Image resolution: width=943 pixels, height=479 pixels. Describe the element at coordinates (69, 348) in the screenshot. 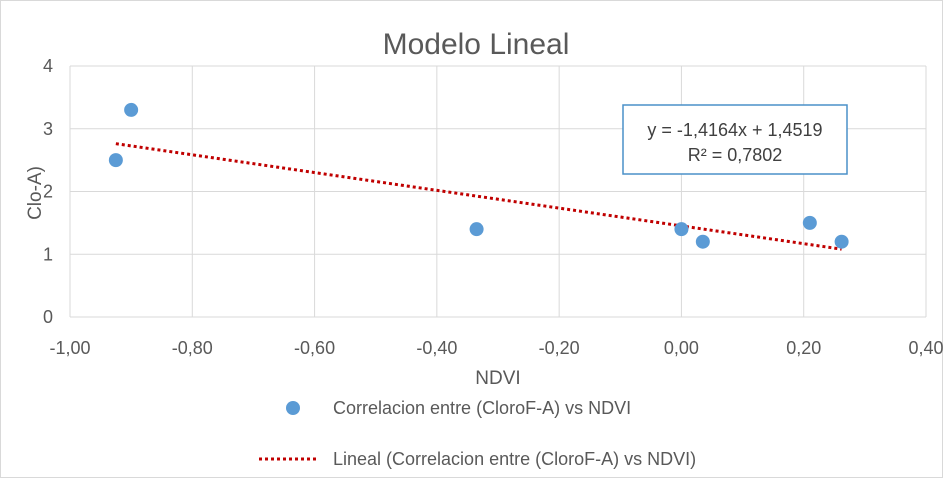

I see `x-tick-label: -1,00` at that location.